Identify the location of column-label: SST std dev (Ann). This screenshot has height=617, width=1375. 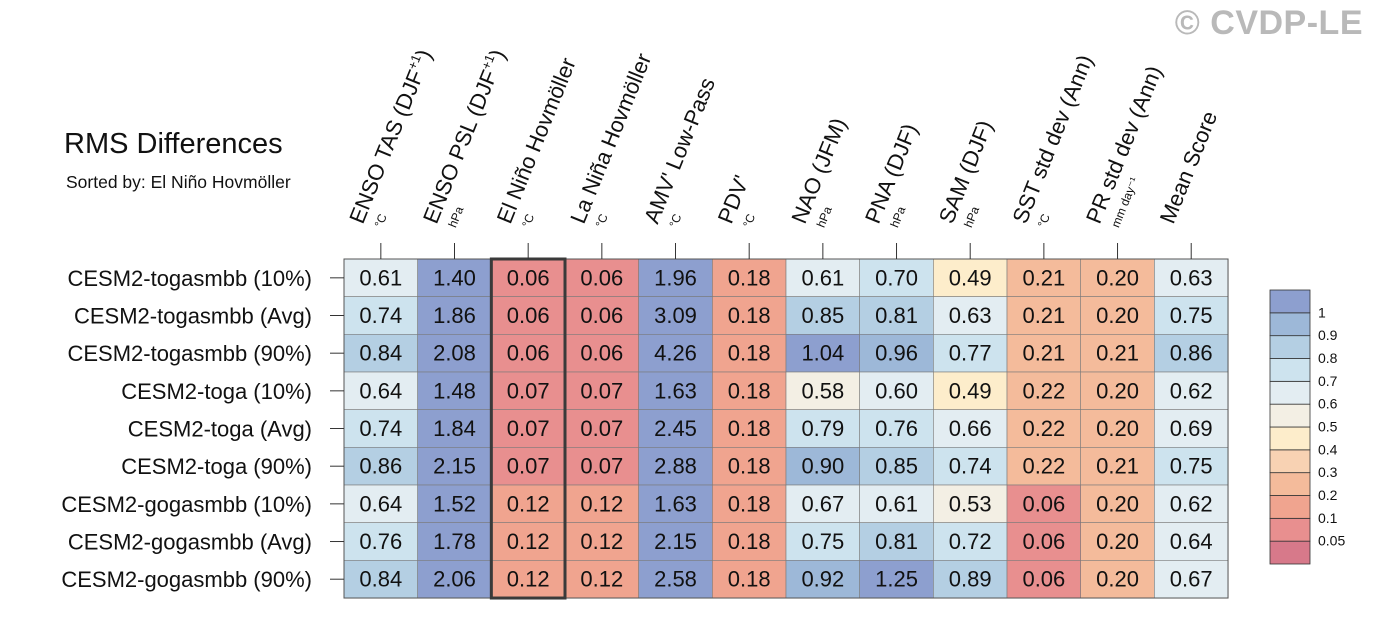
(1052, 139).